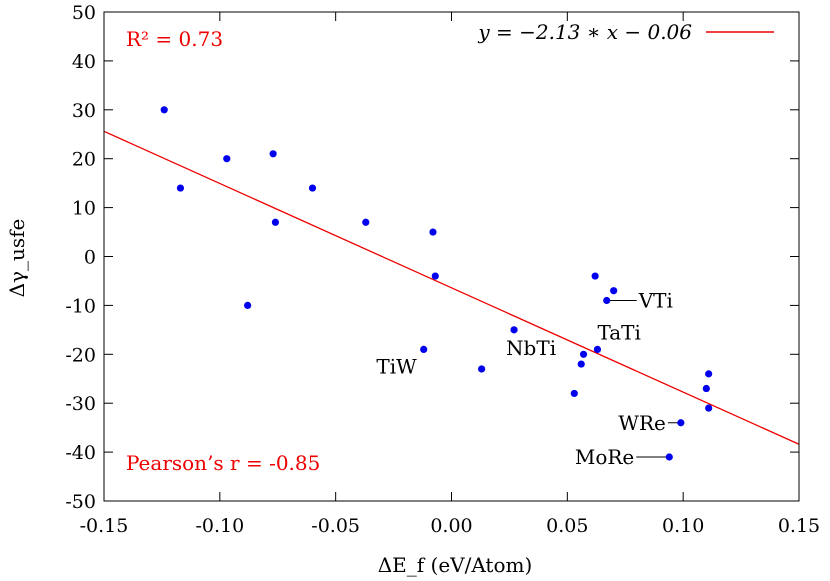  Describe the element at coordinates (641, 423) in the screenshot. I see `point-label-wre: WRe` at that location.